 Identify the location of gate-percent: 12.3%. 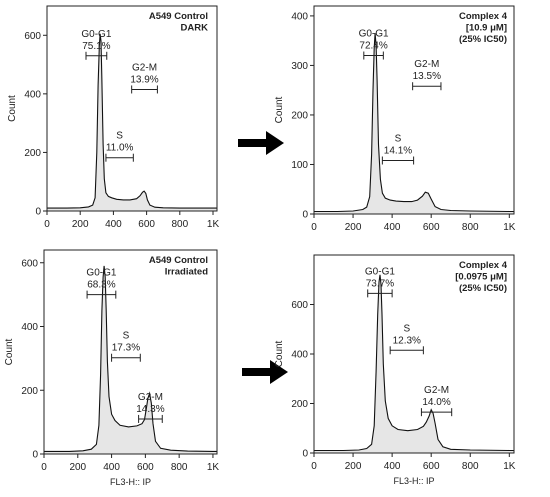
(407, 340).